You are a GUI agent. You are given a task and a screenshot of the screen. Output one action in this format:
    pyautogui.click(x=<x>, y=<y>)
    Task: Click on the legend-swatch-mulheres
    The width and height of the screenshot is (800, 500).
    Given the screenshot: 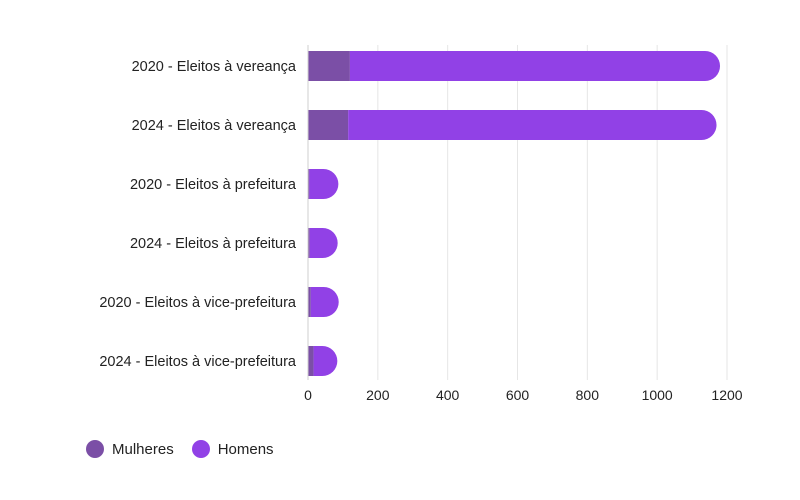 What is the action you would take?
    pyautogui.click(x=95, y=449)
    